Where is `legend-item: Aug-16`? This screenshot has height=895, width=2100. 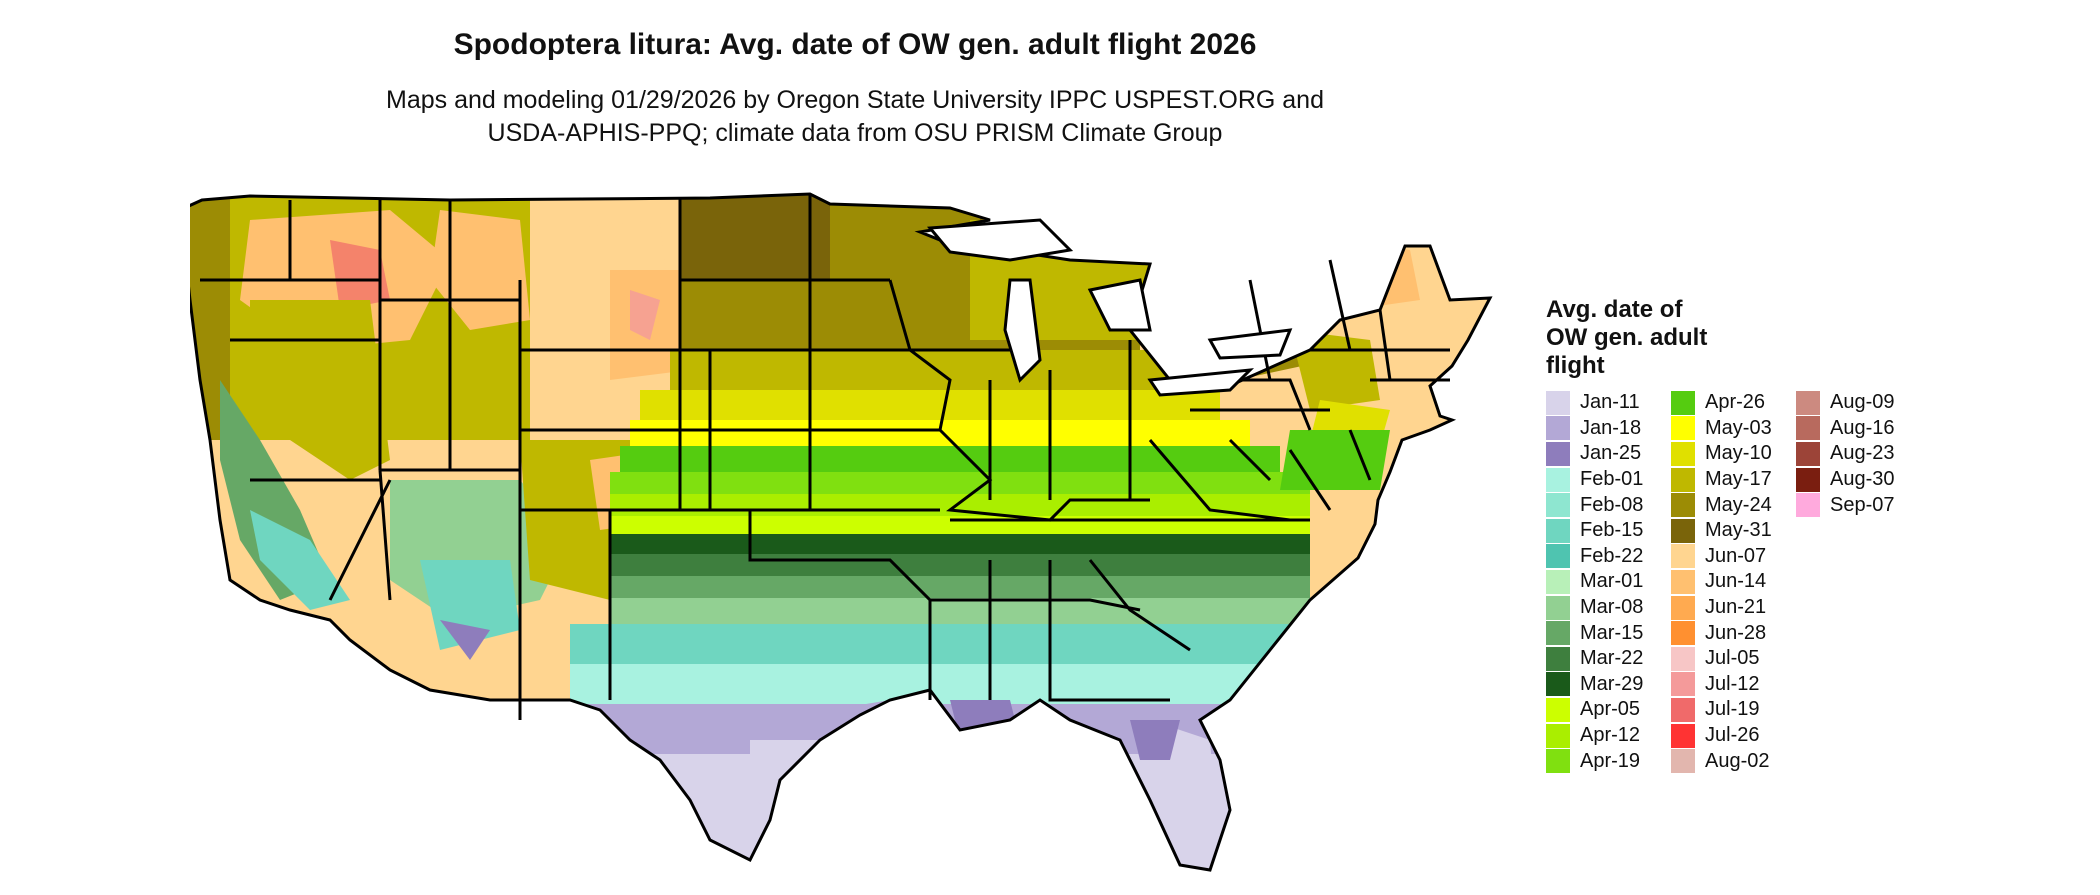 legend-item: Aug-16 is located at coordinates (1858, 429).